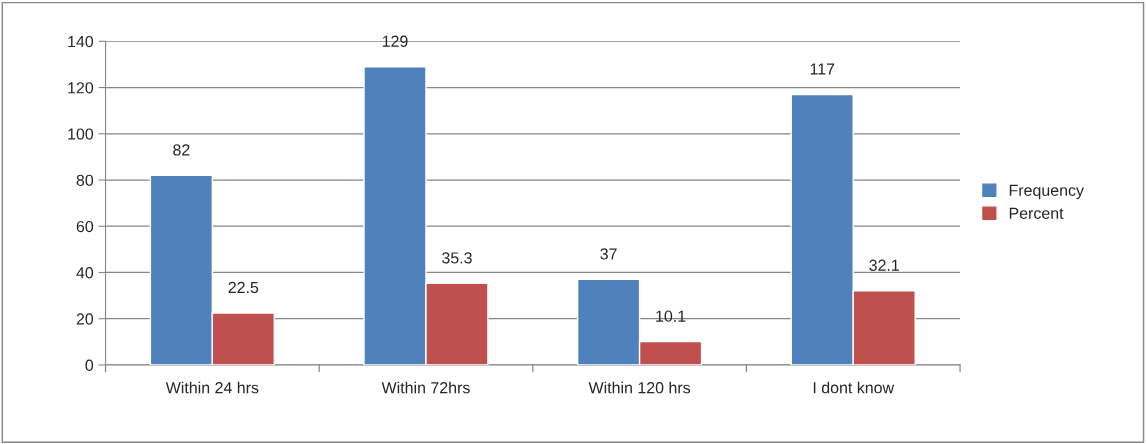  I want to click on data-label: 82, so click(181, 150).